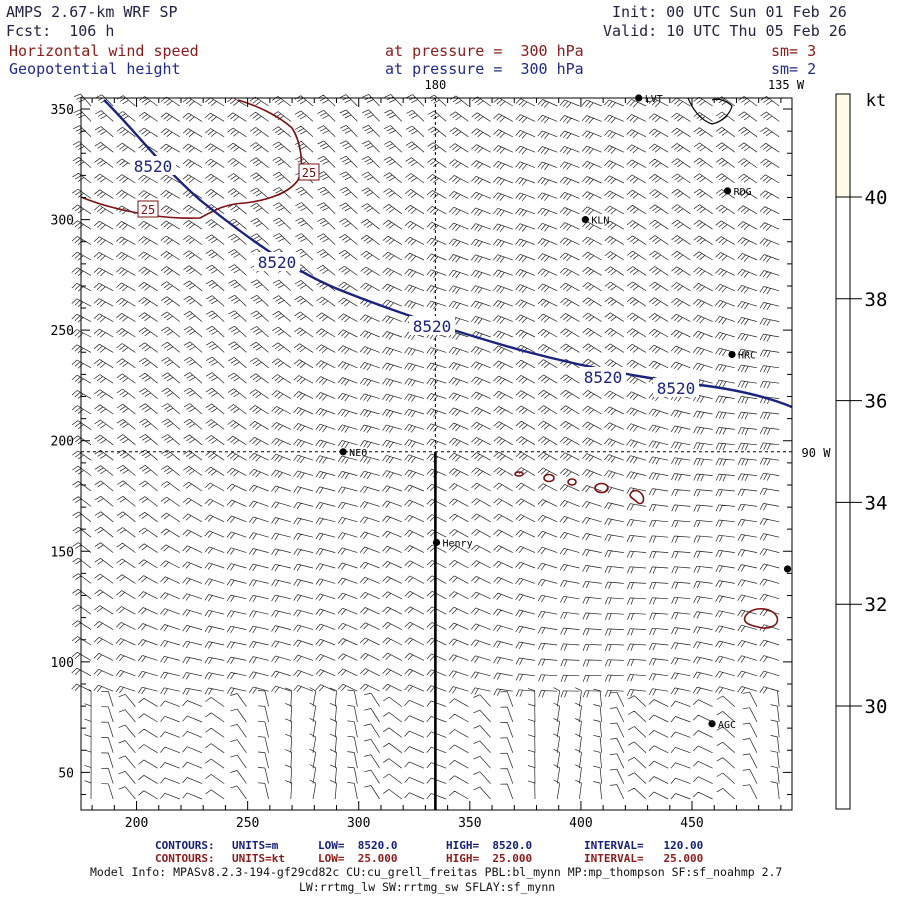 This screenshot has height=900, width=900. Describe the element at coordinates (66, 773) in the screenshot. I see `y-tick-label: 50` at that location.